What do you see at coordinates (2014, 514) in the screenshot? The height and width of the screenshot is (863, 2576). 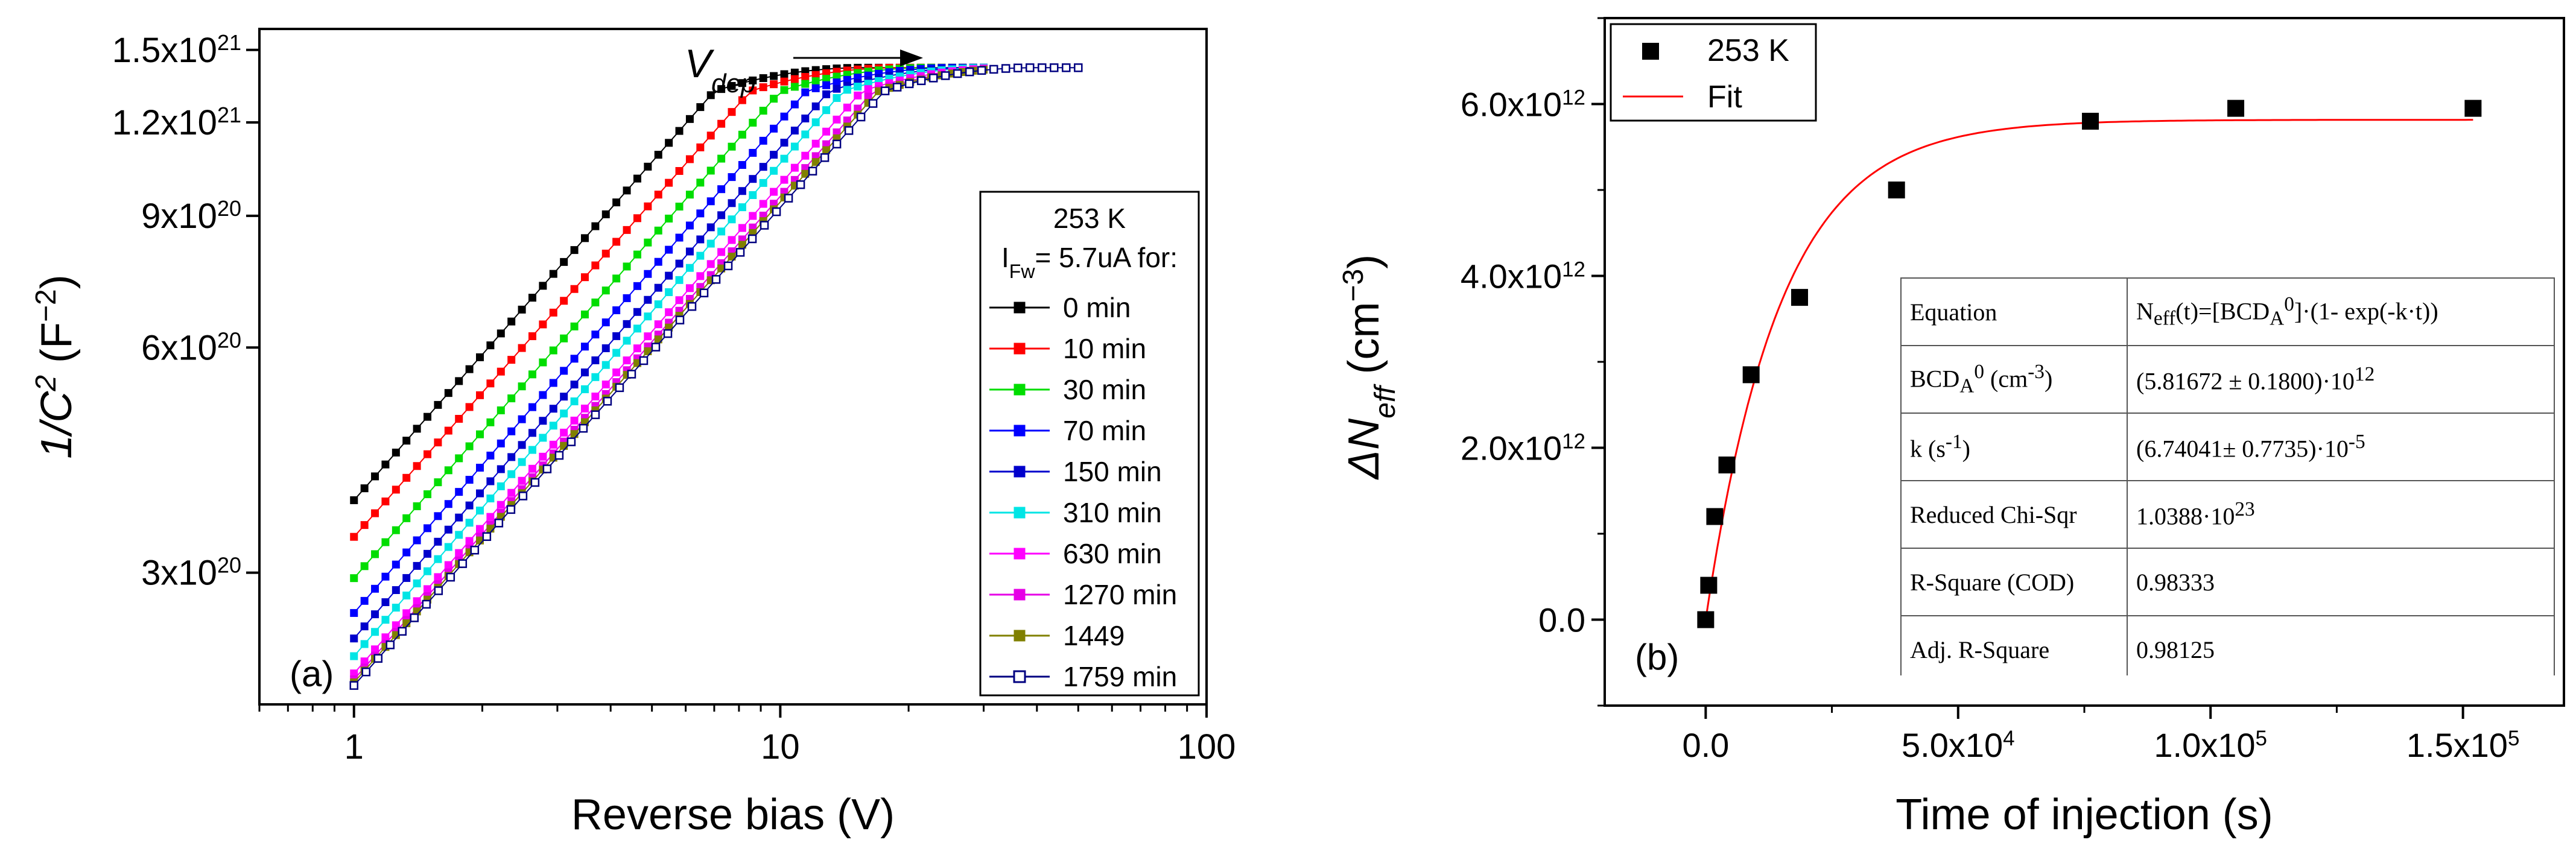 I see `fit-table-label: Reduced Chi-Sqr` at bounding box center [2014, 514].